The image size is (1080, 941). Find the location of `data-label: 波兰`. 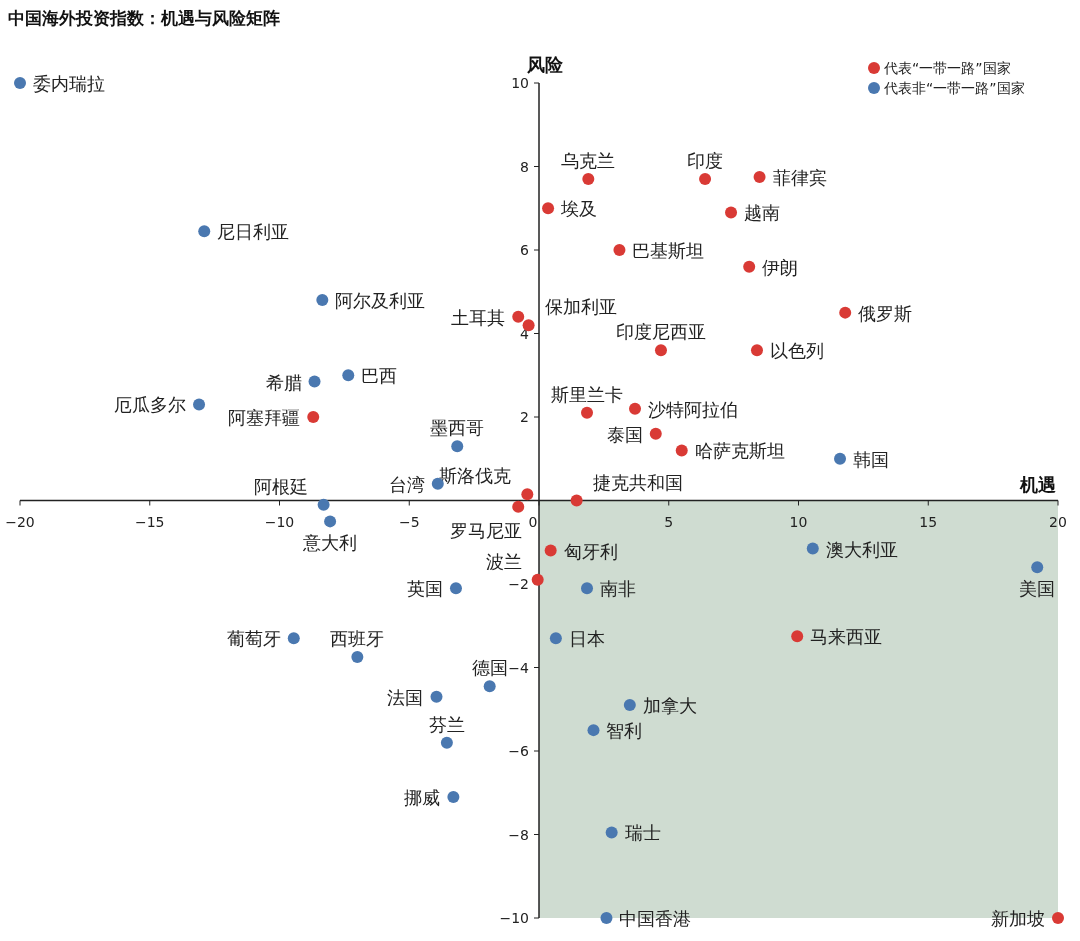

data-label: 波兰 is located at coordinates (503, 561).